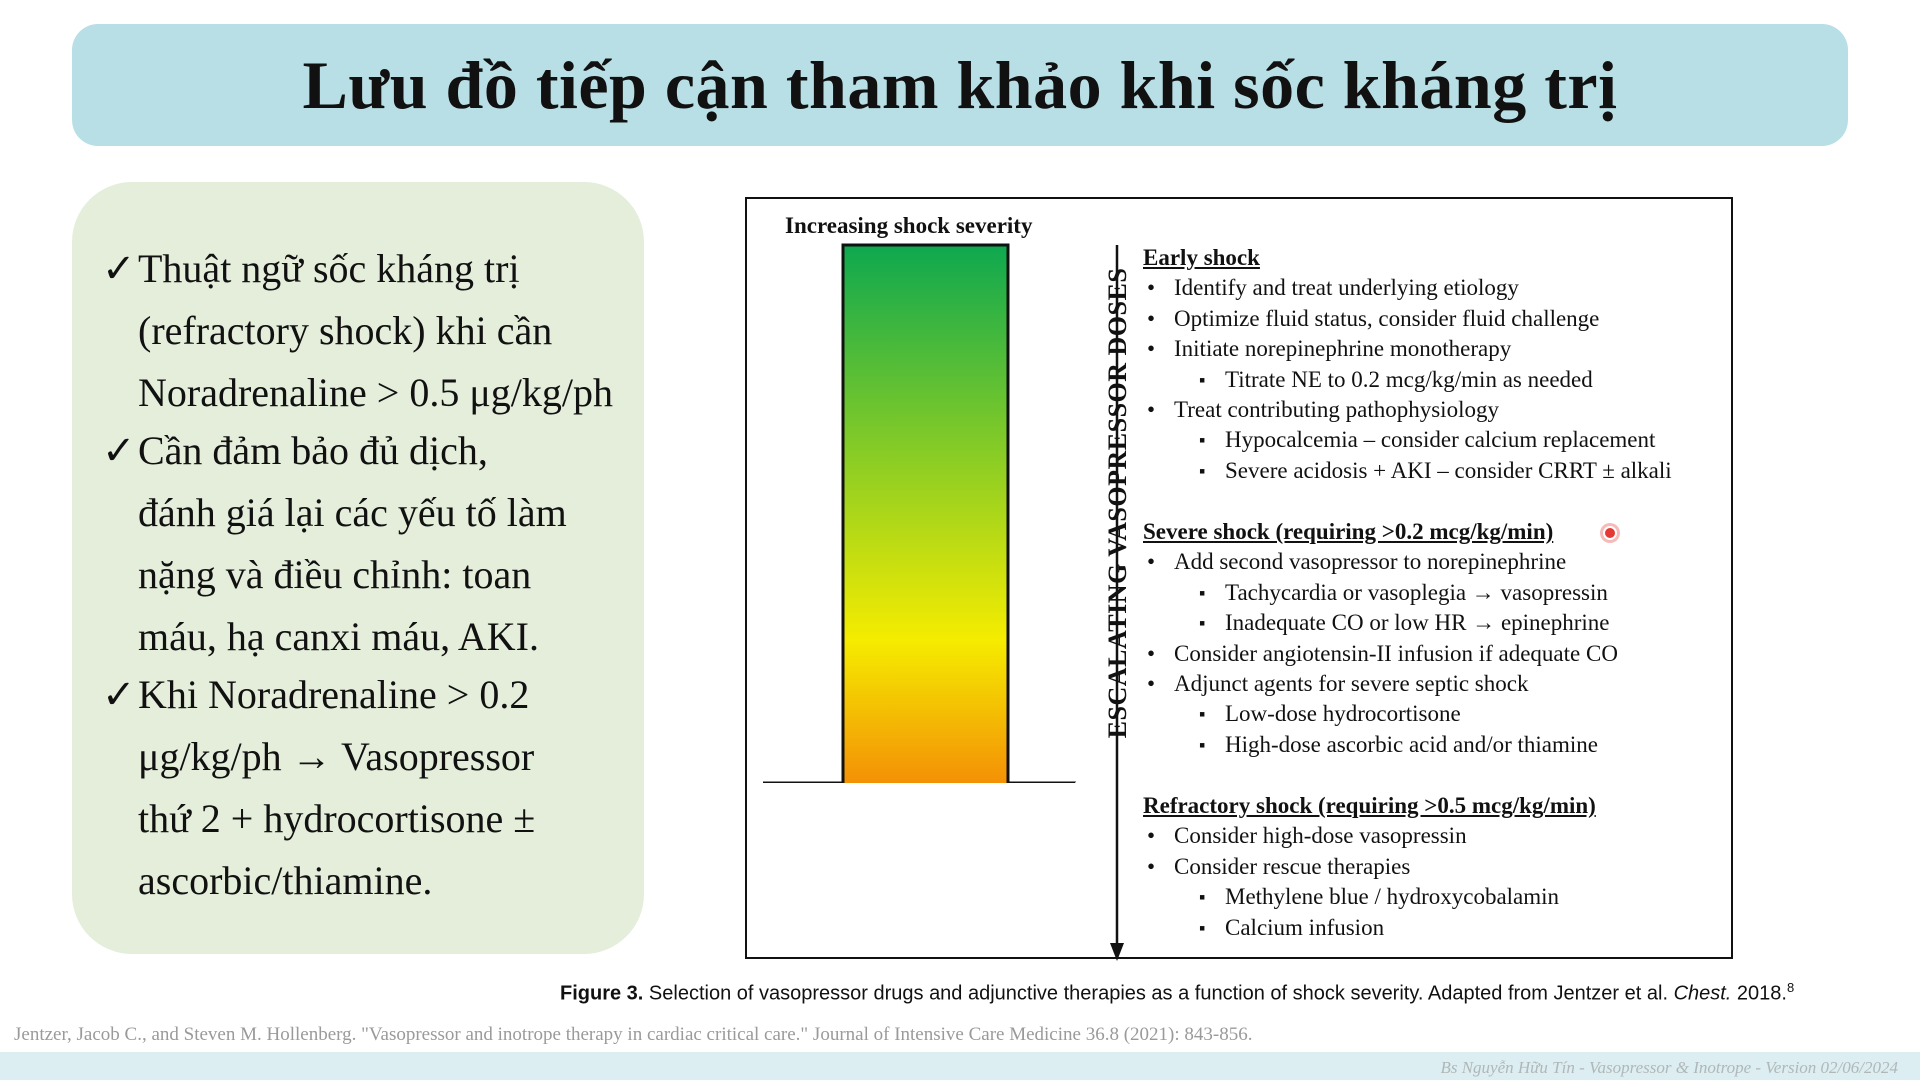  What do you see at coordinates (337, 818) in the screenshot?
I see `bullet-line: thứ 2 + hydrocortisone ±` at bounding box center [337, 818].